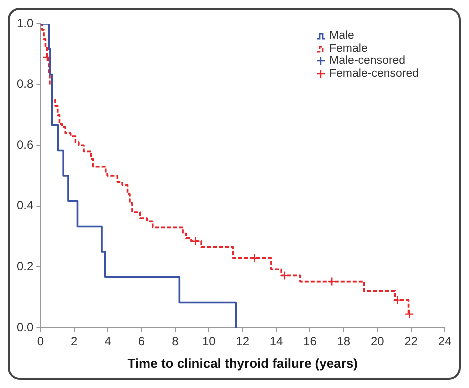  Describe the element at coordinates (40, 341) in the screenshot. I see `x-tick-label: 0` at that location.